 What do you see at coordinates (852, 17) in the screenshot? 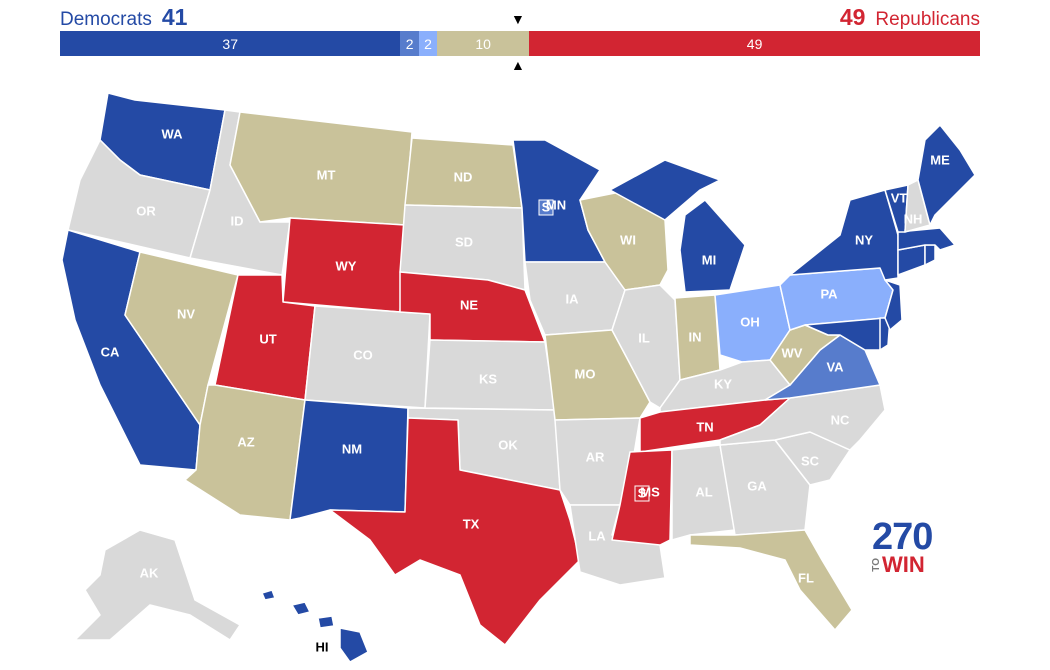
I see `republicans-total: 49` at bounding box center [852, 17].